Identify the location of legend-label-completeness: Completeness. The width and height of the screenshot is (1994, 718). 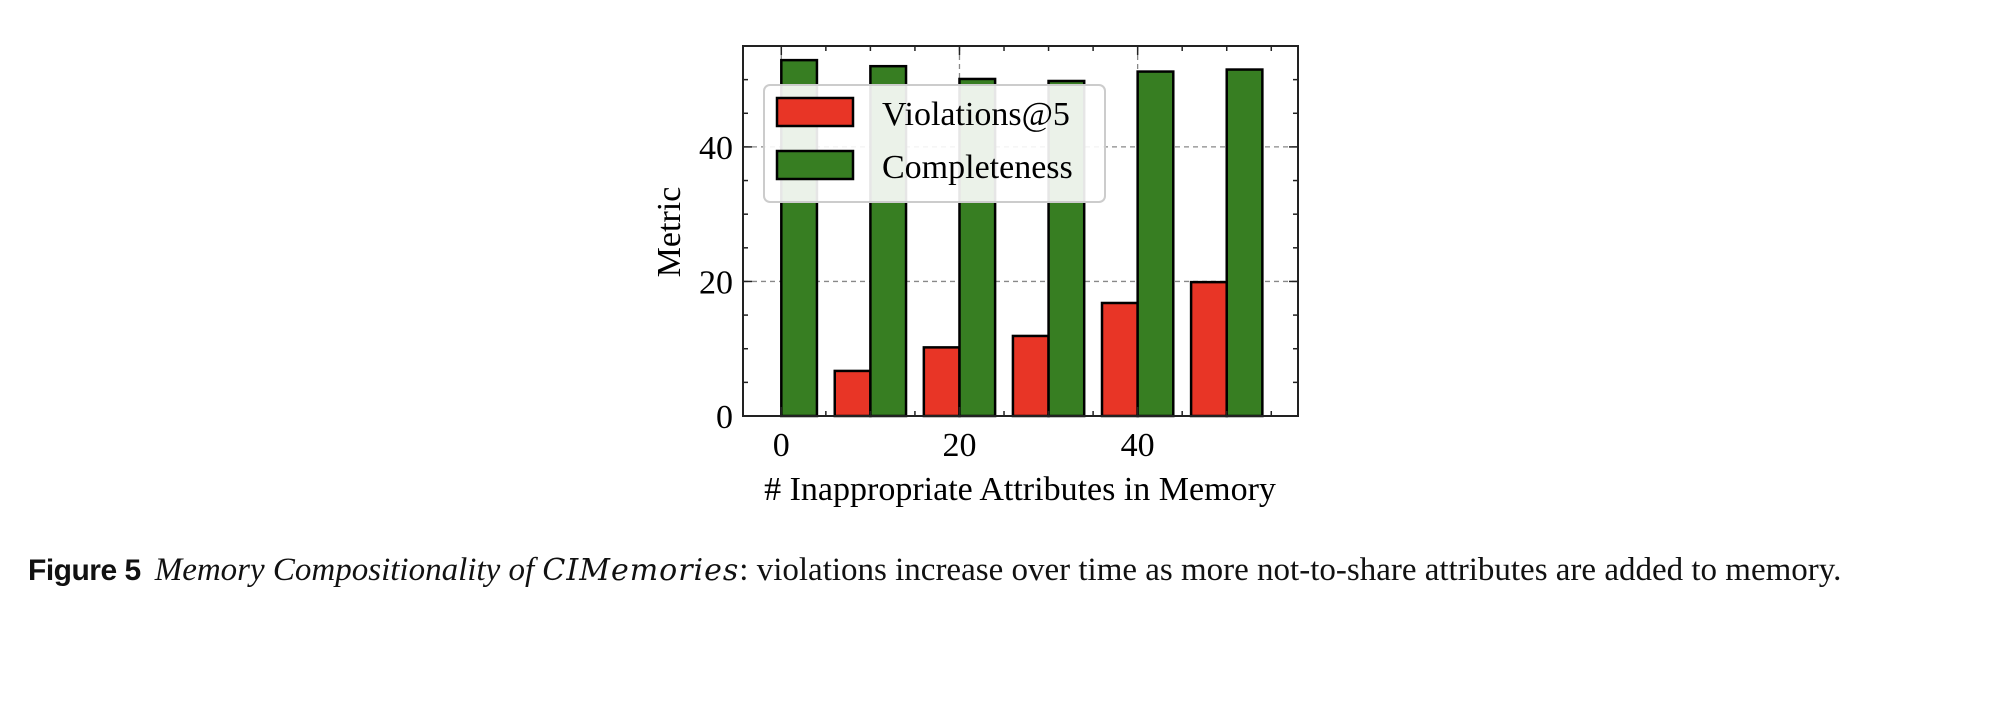
(977, 167).